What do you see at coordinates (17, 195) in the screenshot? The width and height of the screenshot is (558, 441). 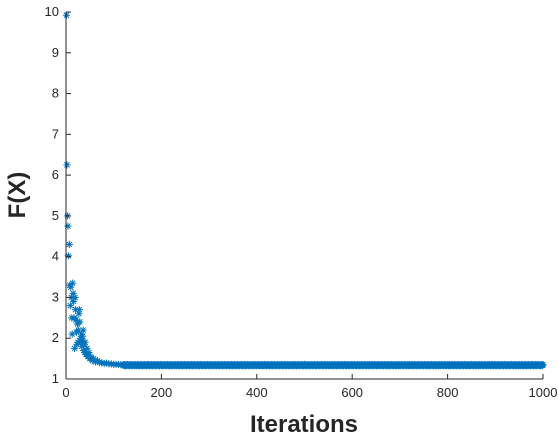 I see `y-axis-title: F(X)` at bounding box center [17, 195].